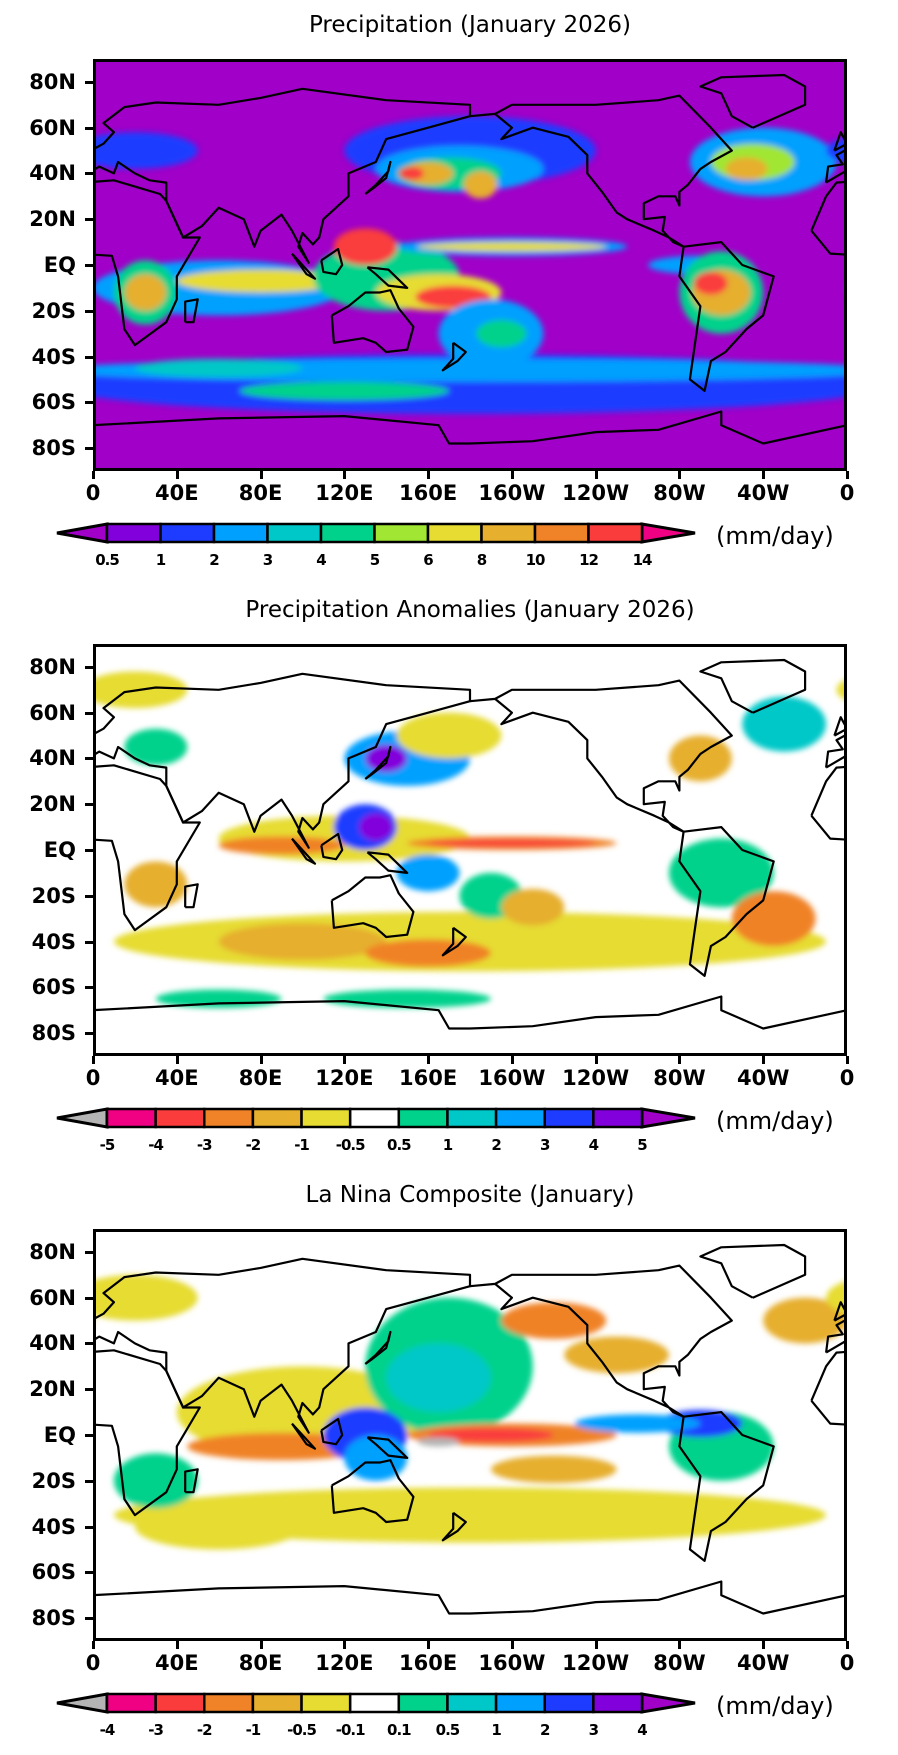  What do you see at coordinates (593, 1730) in the screenshot?
I see `colorbar-label: 3` at bounding box center [593, 1730].